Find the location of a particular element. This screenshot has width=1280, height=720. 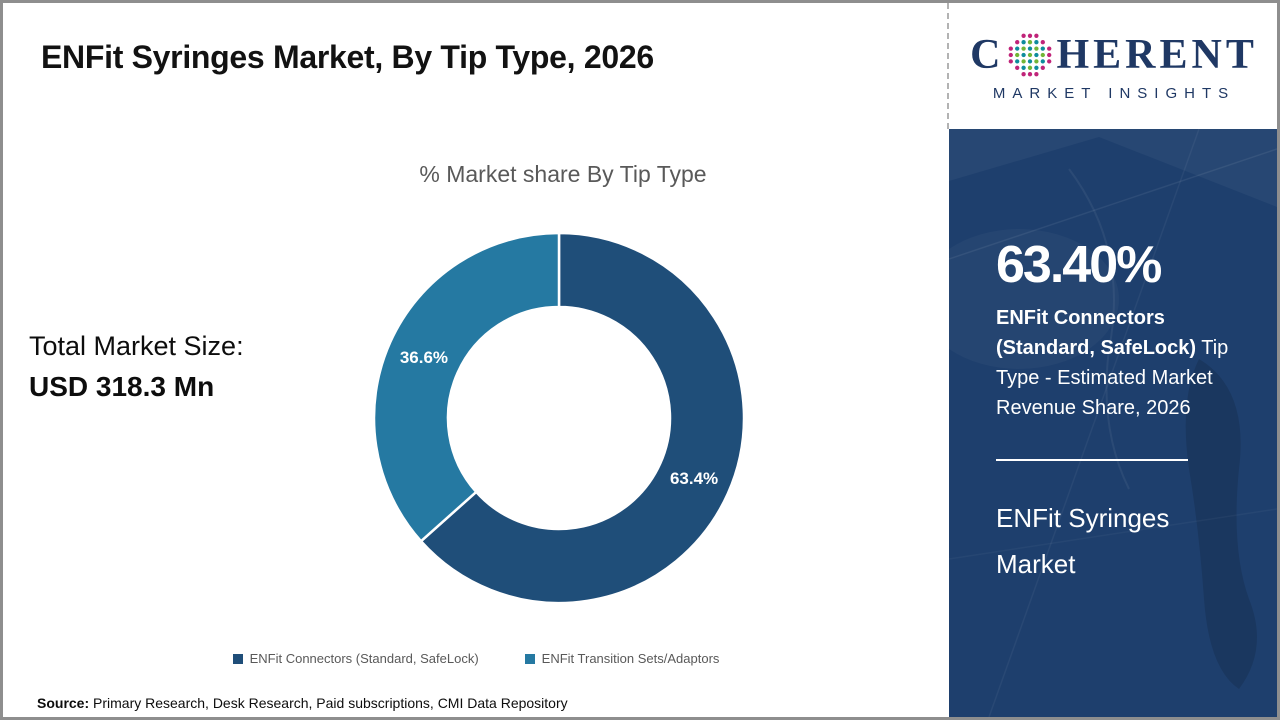

logo-letters-herent: HERENT is located at coordinates (1157, 54).